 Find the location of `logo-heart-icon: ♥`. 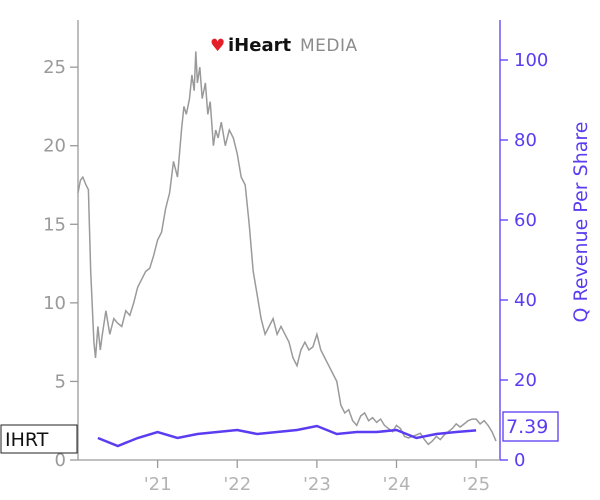

logo-heart-icon: ♥ is located at coordinates (217, 46).